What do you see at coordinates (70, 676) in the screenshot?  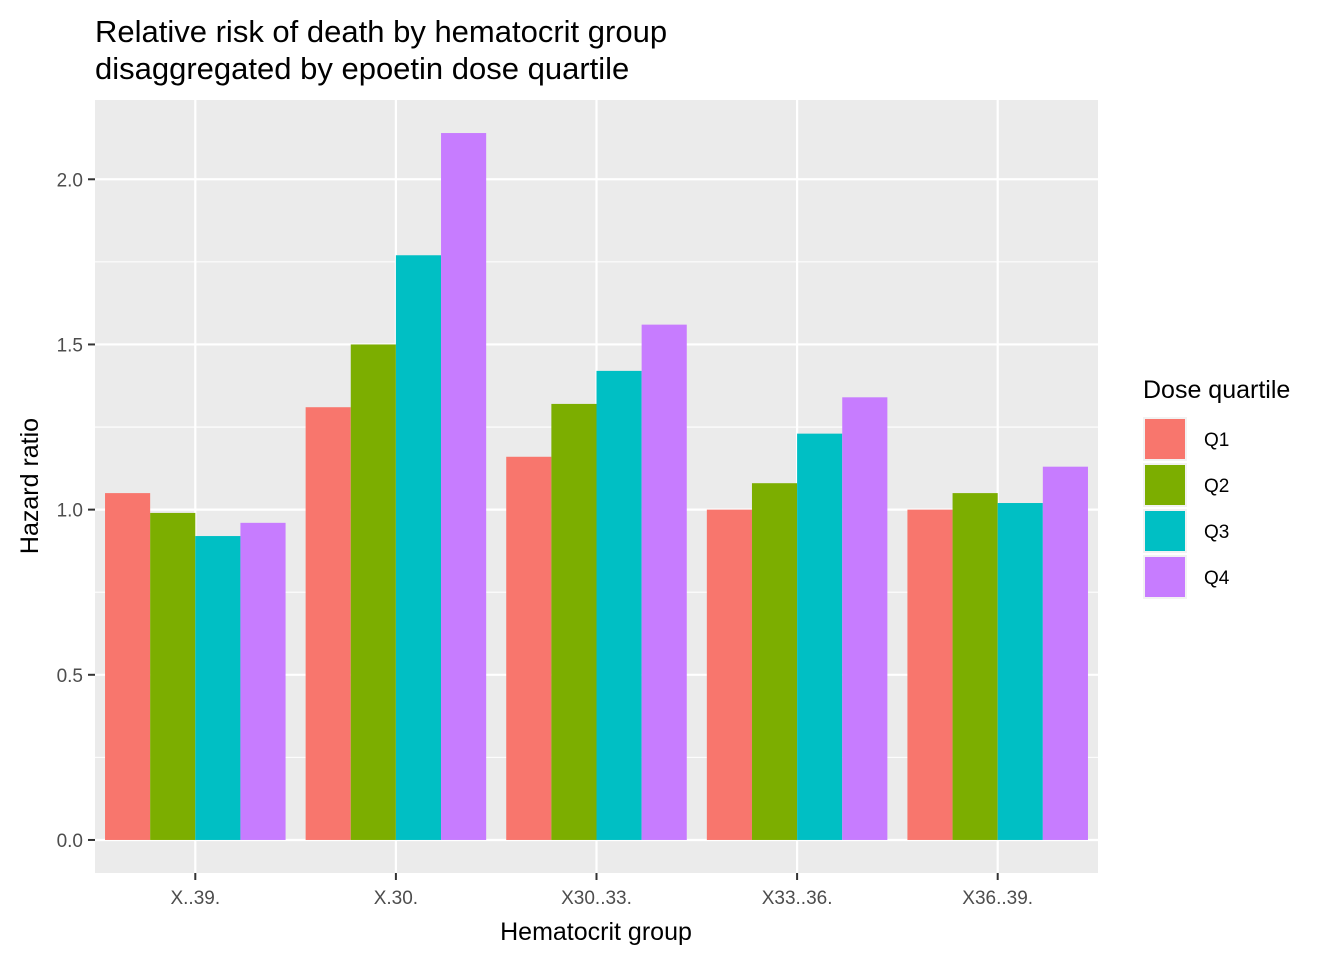 I see `y-tick-label: 0.5` at bounding box center [70, 676].